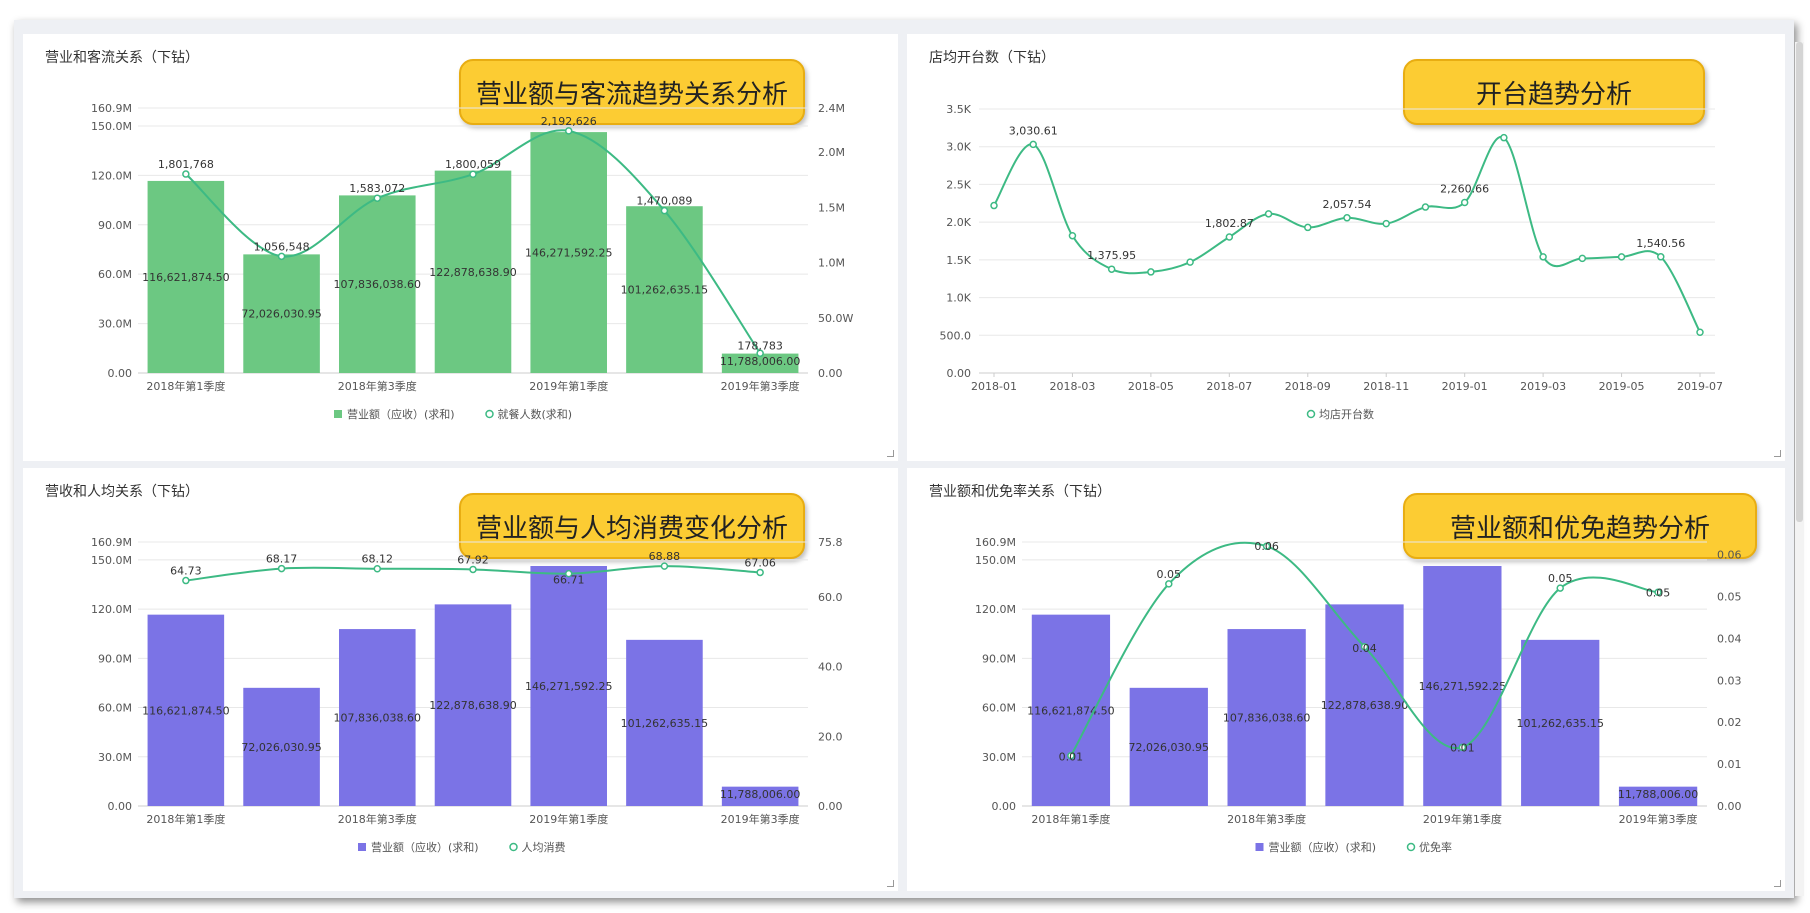 The width and height of the screenshot is (1810, 913). Describe the element at coordinates (999, 708) in the screenshot. I see `y-tick-label: 60.0M` at that location.